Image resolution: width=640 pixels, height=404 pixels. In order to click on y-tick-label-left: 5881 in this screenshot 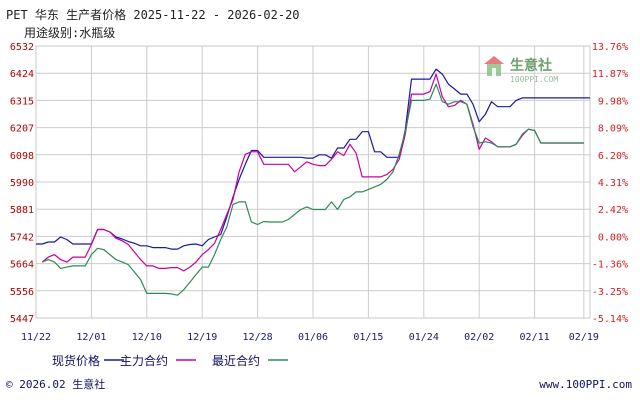, I will do `click(22, 210)`.